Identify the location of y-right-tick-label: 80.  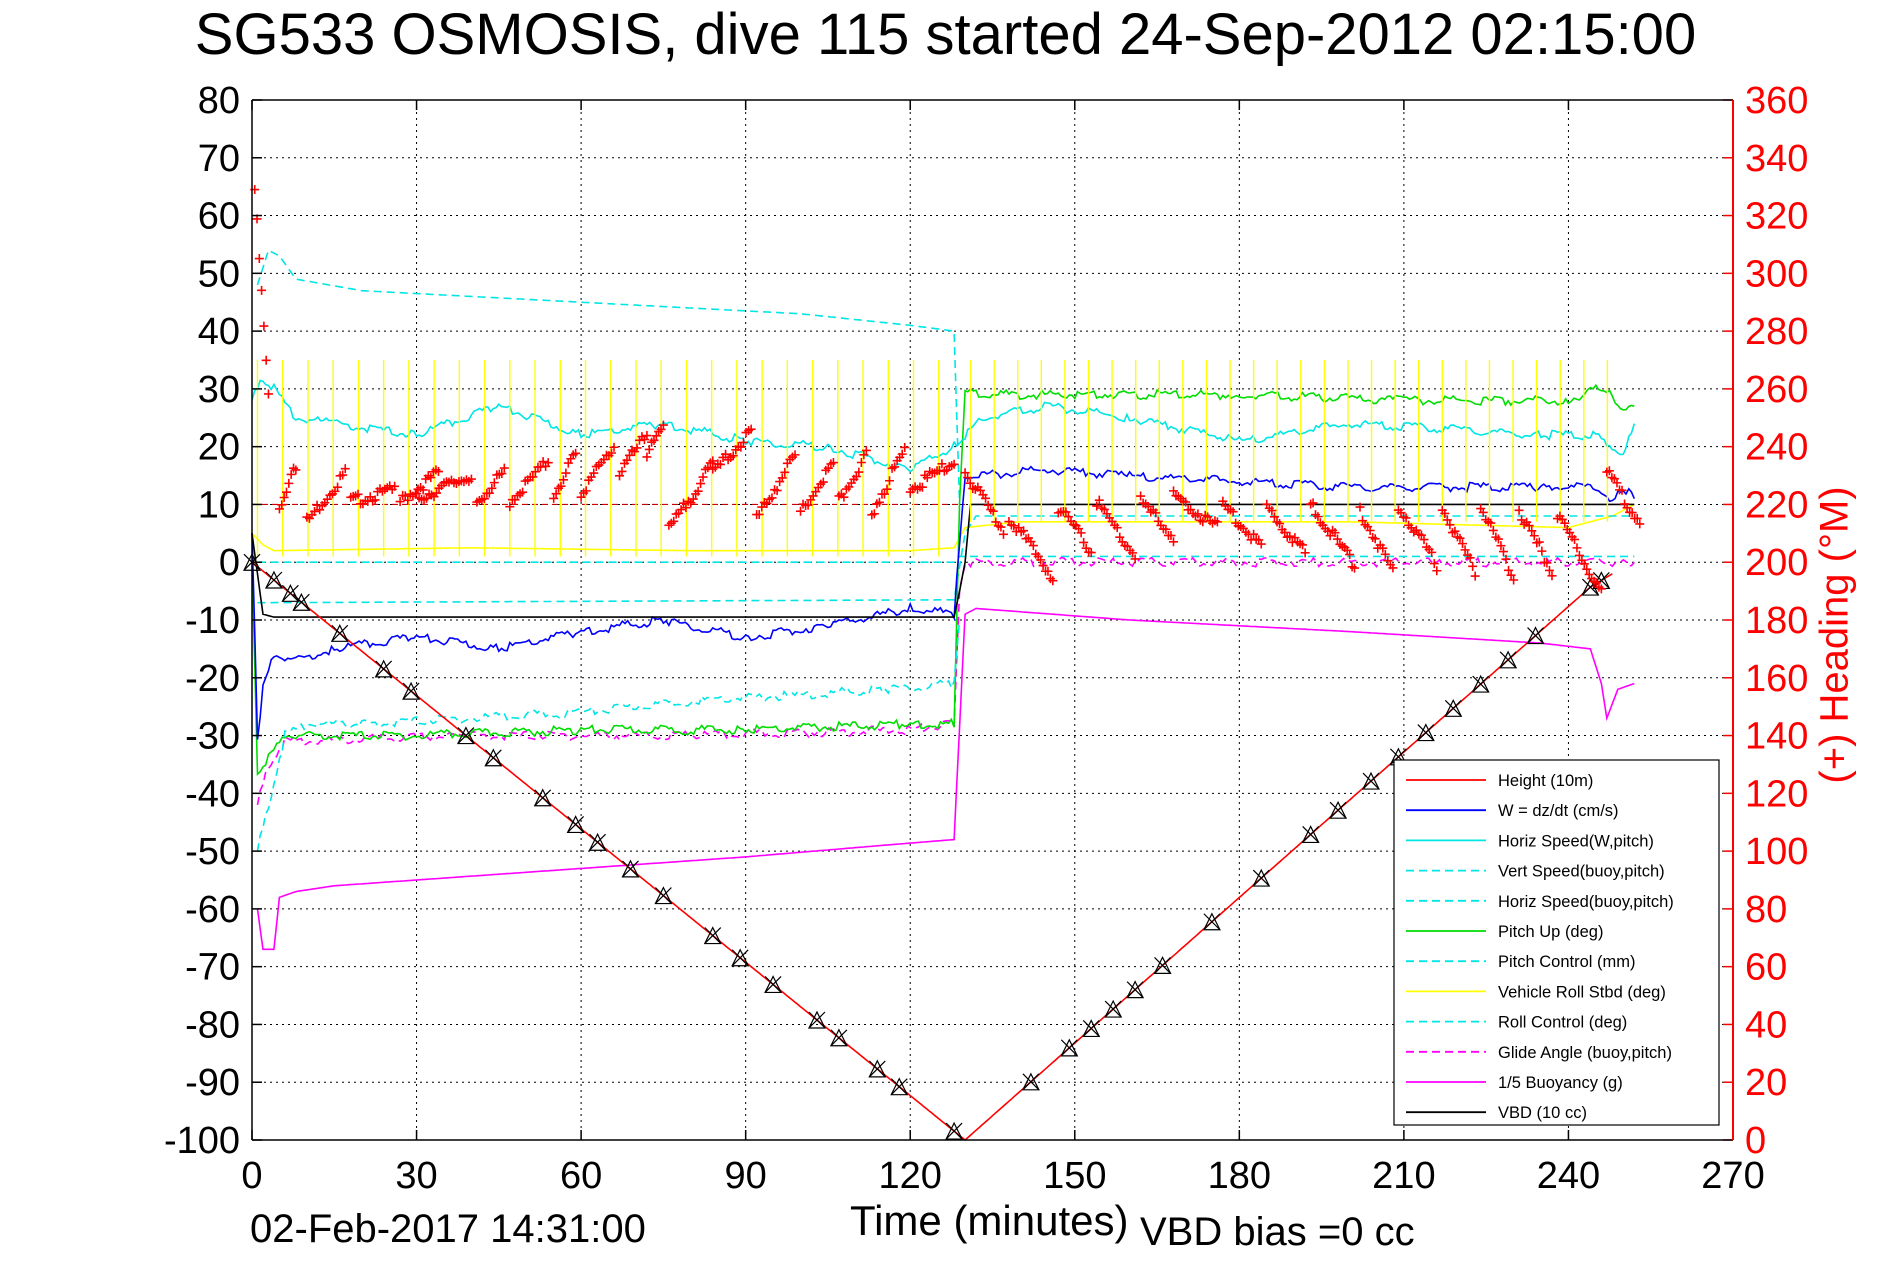
(1766, 910).